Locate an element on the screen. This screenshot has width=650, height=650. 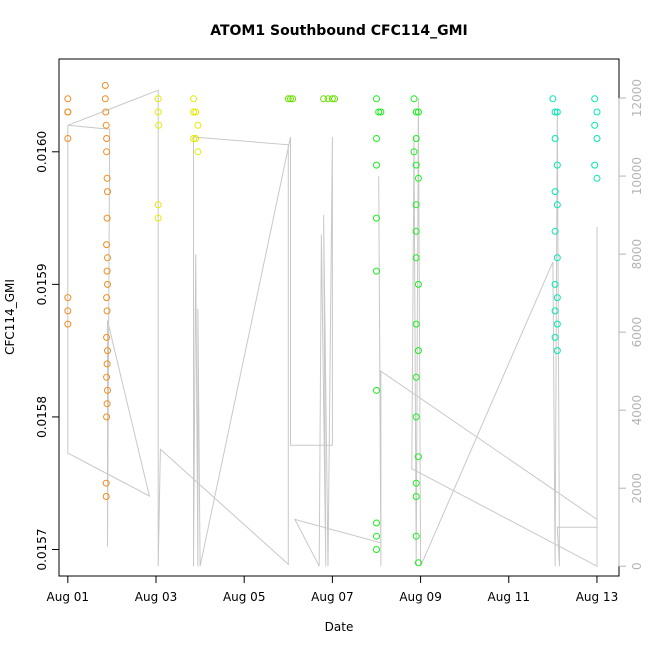
y2-tick-label: 10000 is located at coordinates (637, 176).